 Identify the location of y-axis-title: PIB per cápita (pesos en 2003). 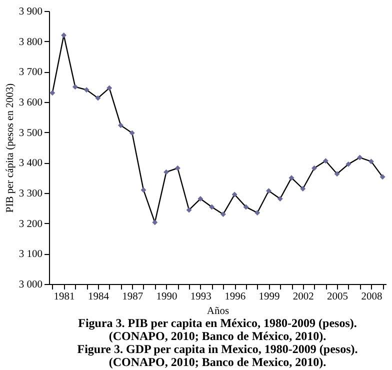
(10, 147).